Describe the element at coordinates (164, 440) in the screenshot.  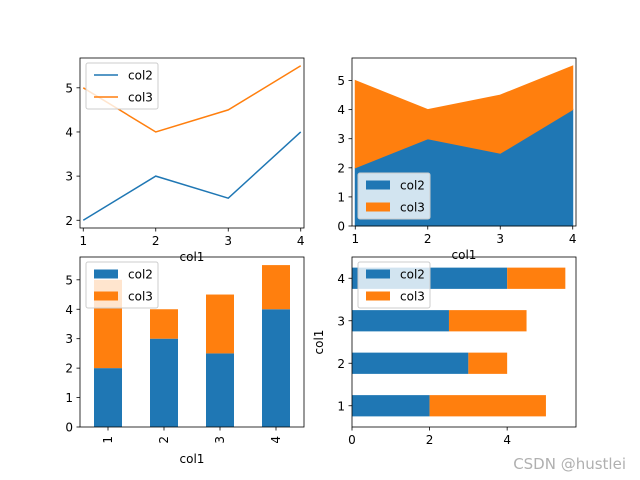
I see `bar-chart-xtick-label: 2` at that location.